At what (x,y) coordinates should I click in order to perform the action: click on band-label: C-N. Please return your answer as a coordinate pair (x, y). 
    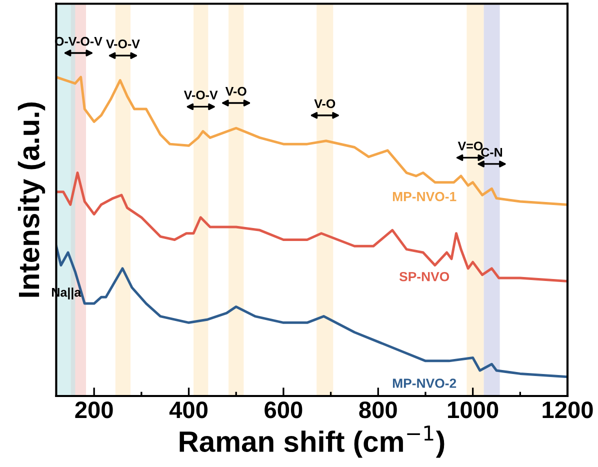
    Looking at the image, I should click on (491, 152).